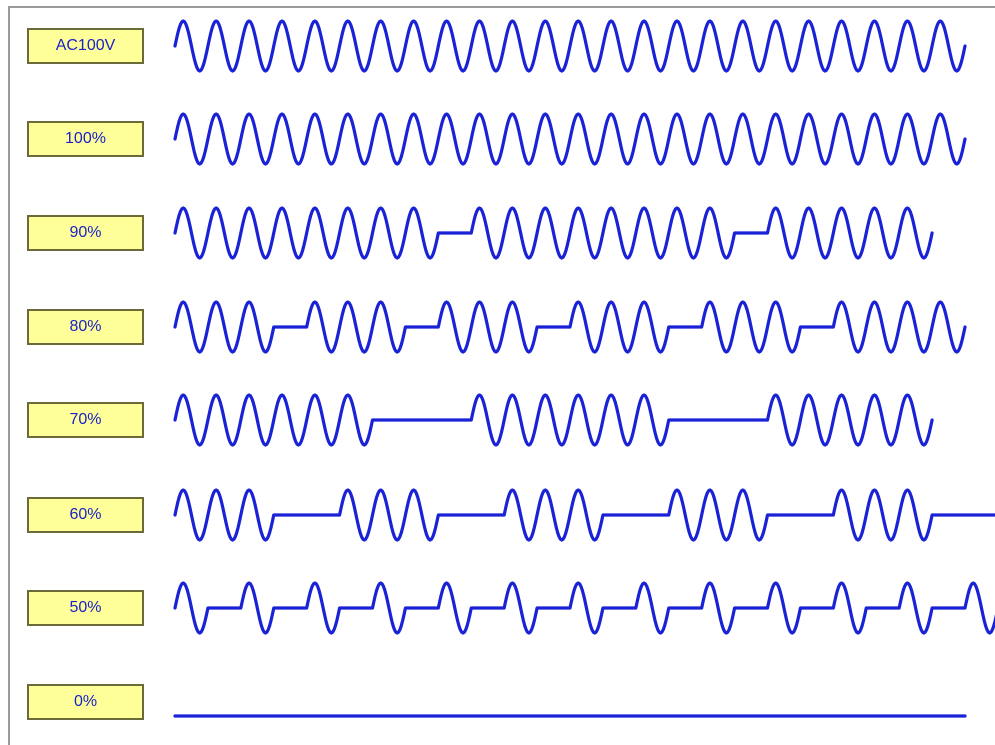  Describe the element at coordinates (85, 327) in the screenshot. I see `percent-label: 80%` at that location.